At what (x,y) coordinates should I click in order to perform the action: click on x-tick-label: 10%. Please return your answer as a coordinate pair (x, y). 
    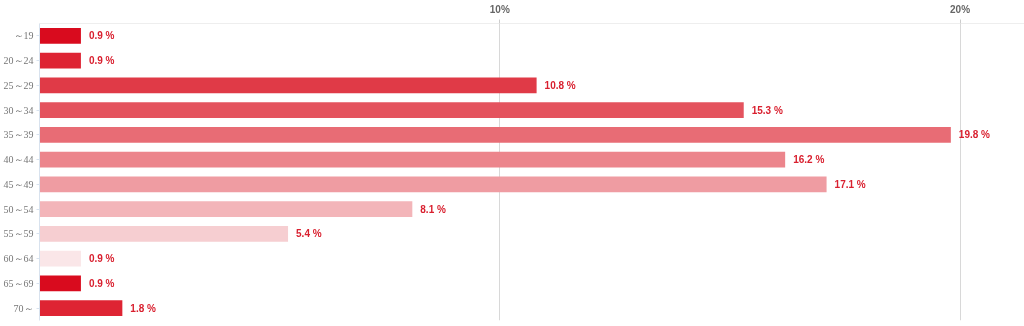
    Looking at the image, I should click on (499, 9).